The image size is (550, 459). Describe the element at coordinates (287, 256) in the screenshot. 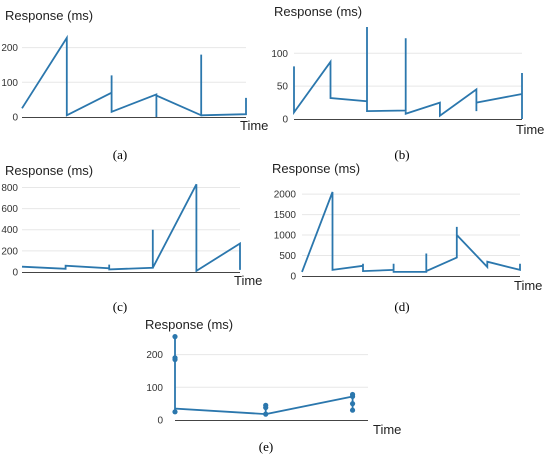

I see `y-tick-label: 500` at that location.